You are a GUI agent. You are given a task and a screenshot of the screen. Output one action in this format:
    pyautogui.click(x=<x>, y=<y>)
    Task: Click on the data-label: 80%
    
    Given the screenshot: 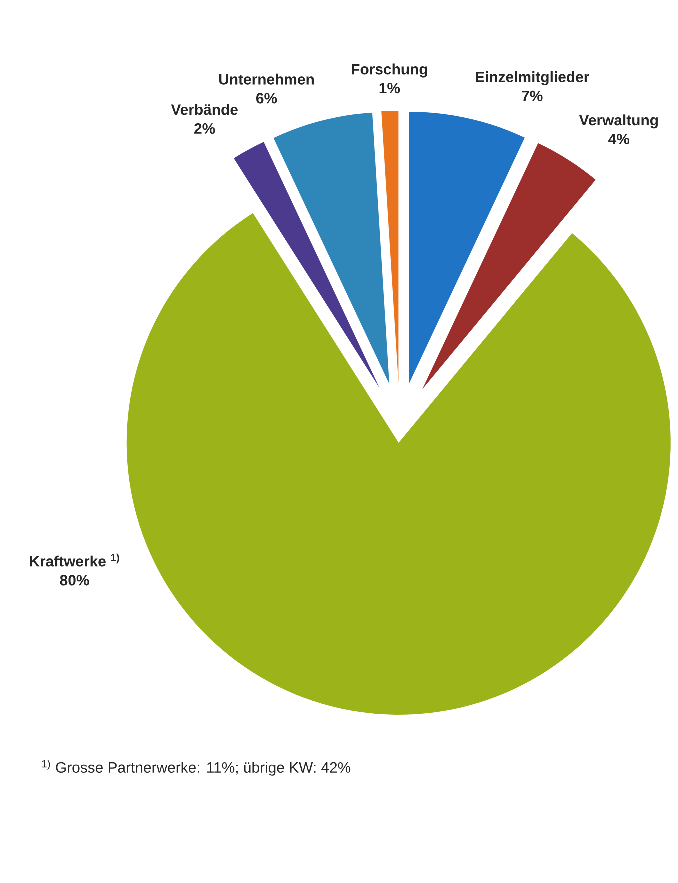 What is the action you would take?
    pyautogui.click(x=75, y=580)
    